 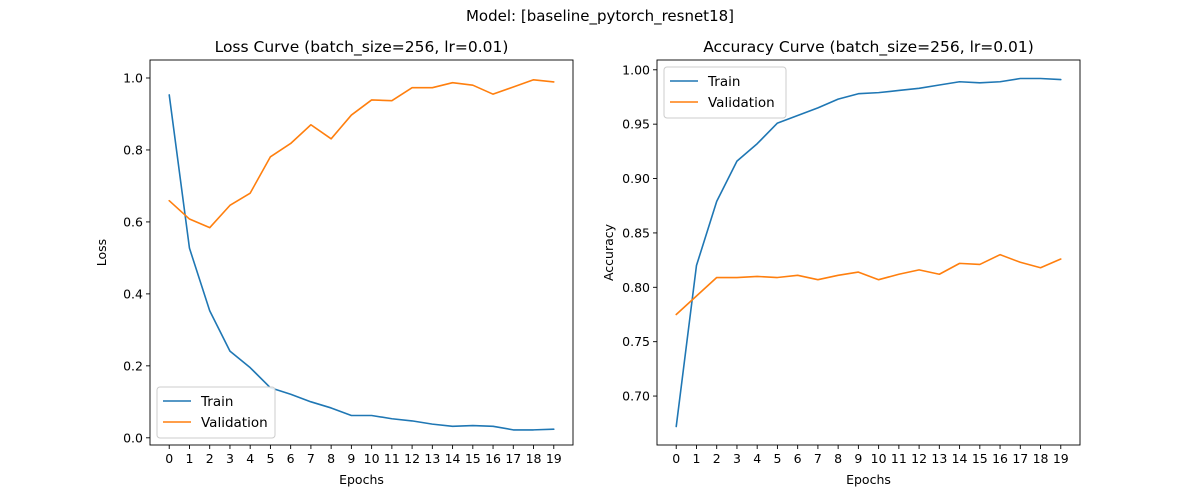 What do you see at coordinates (899, 458) in the screenshot?
I see `x-tick-label: 11` at bounding box center [899, 458].